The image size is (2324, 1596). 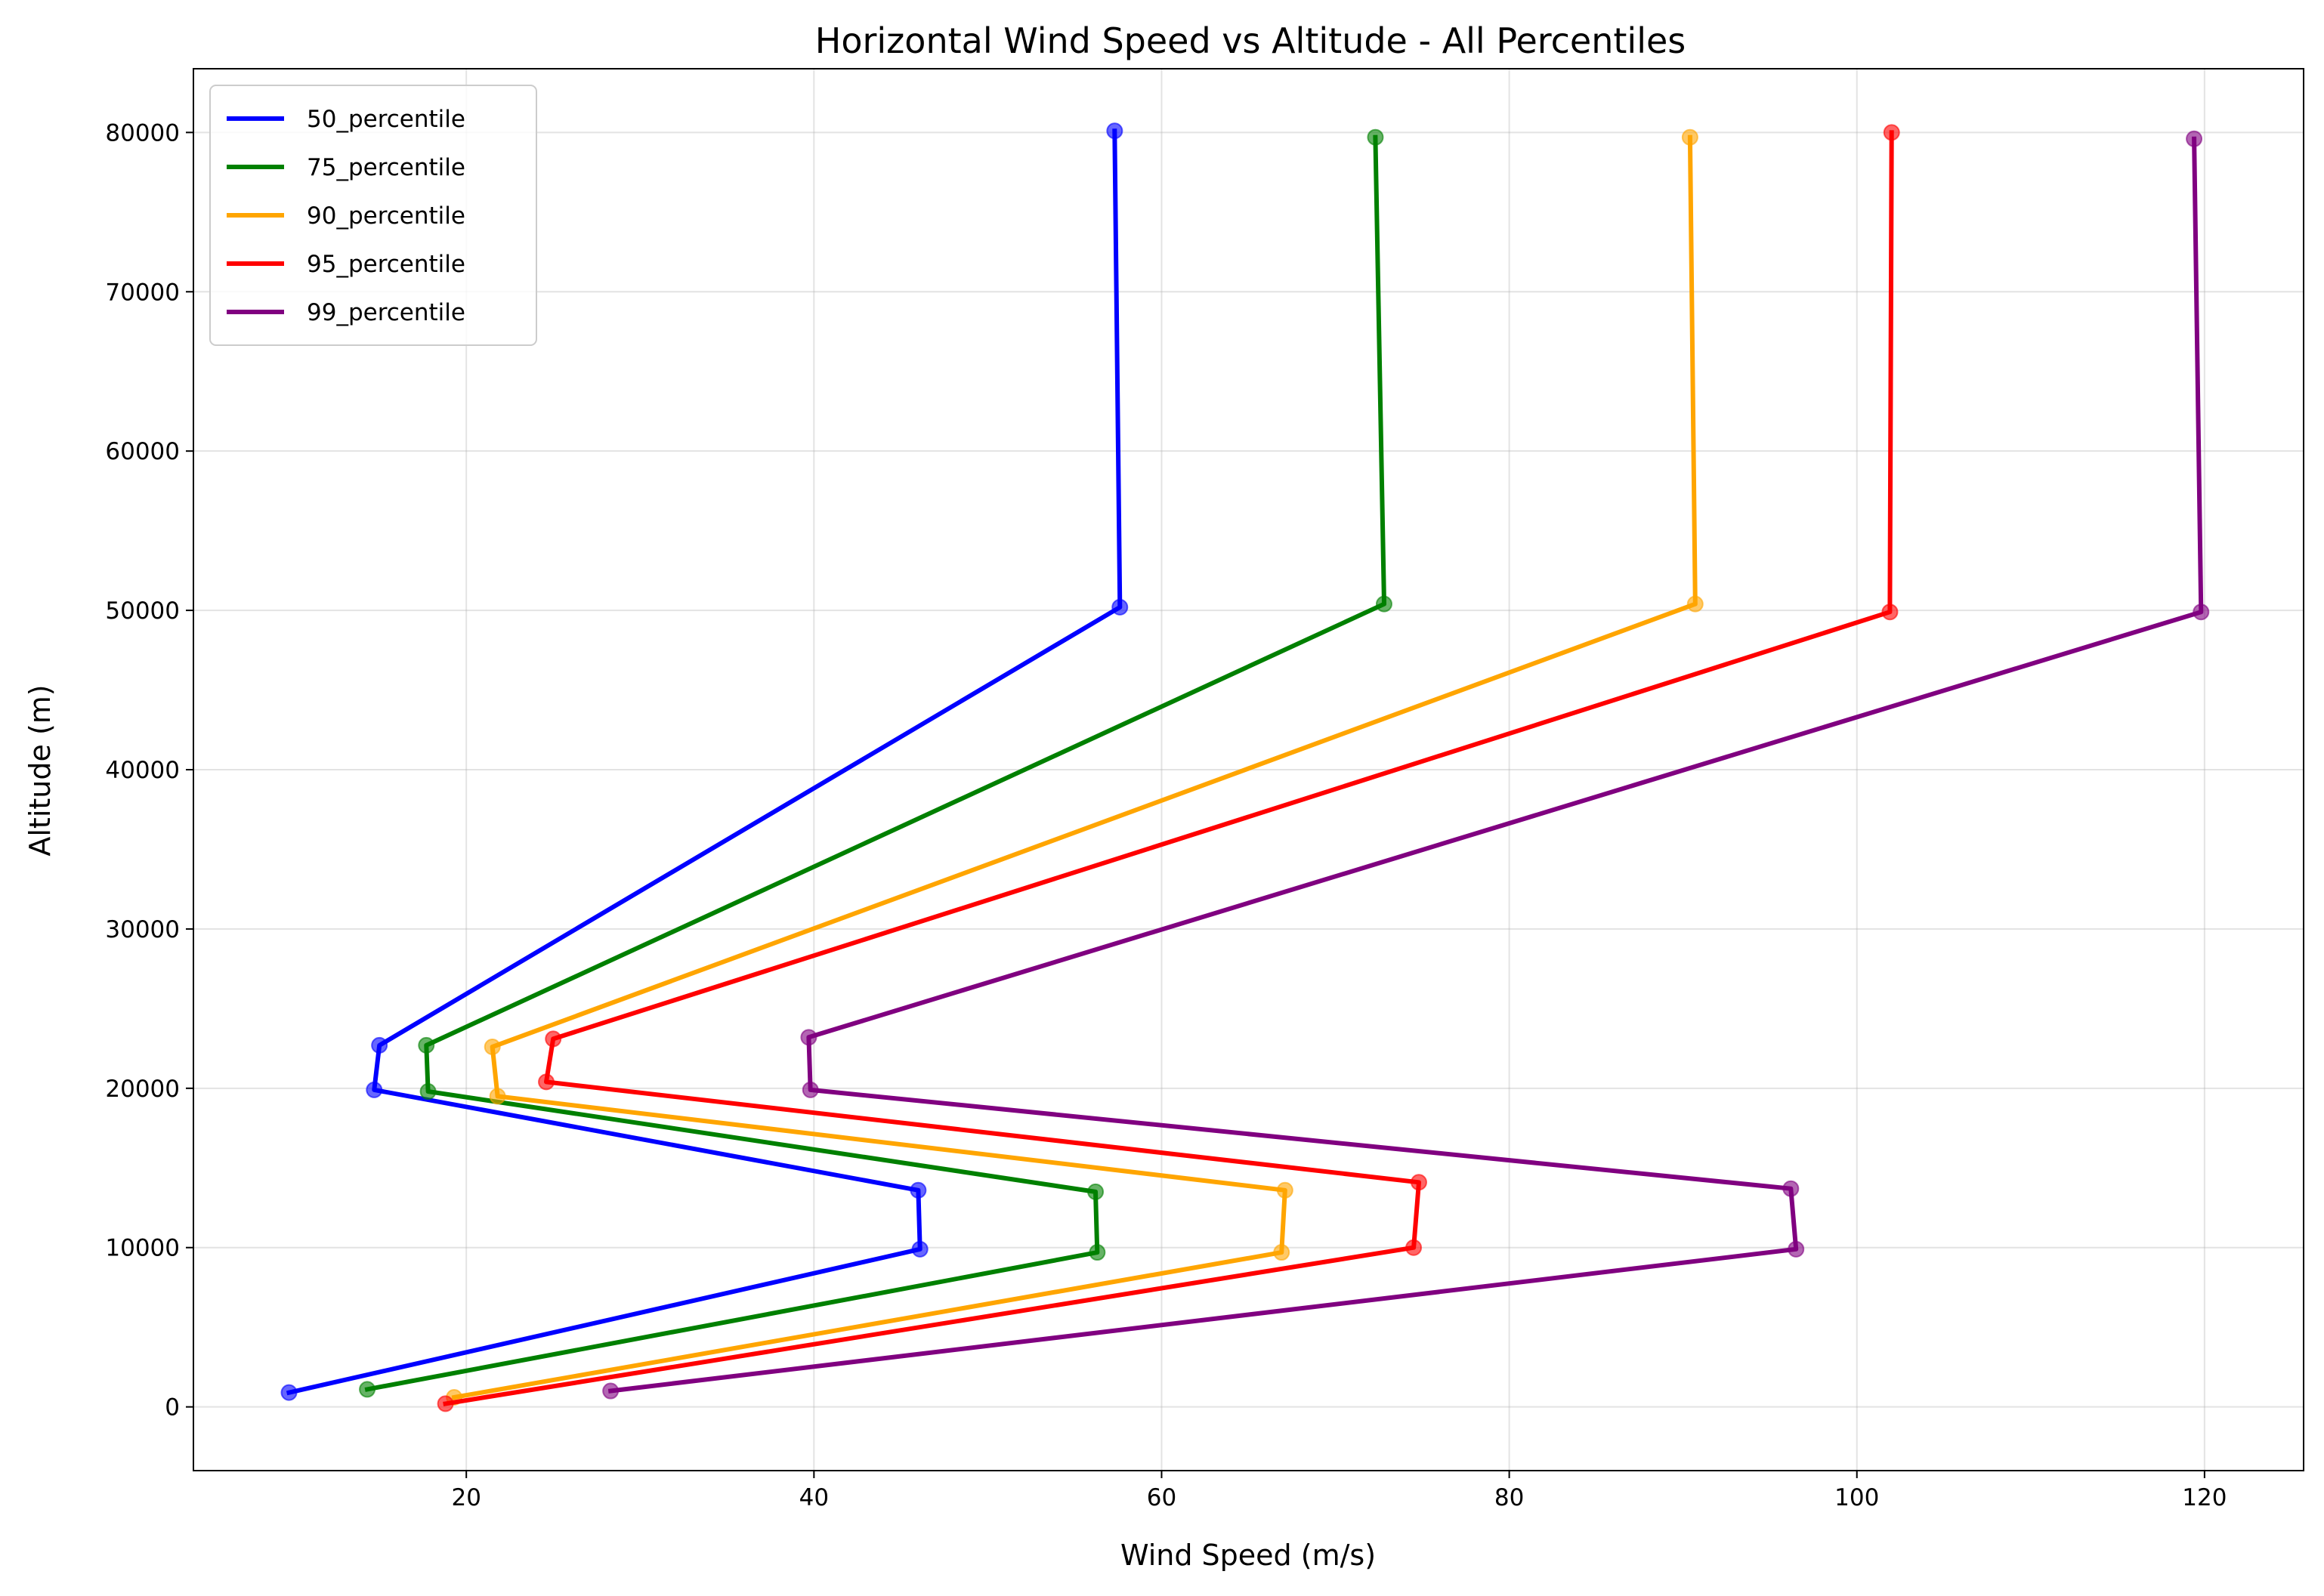 I want to click on y-axis-title: Altitude (m), so click(x=40, y=770).